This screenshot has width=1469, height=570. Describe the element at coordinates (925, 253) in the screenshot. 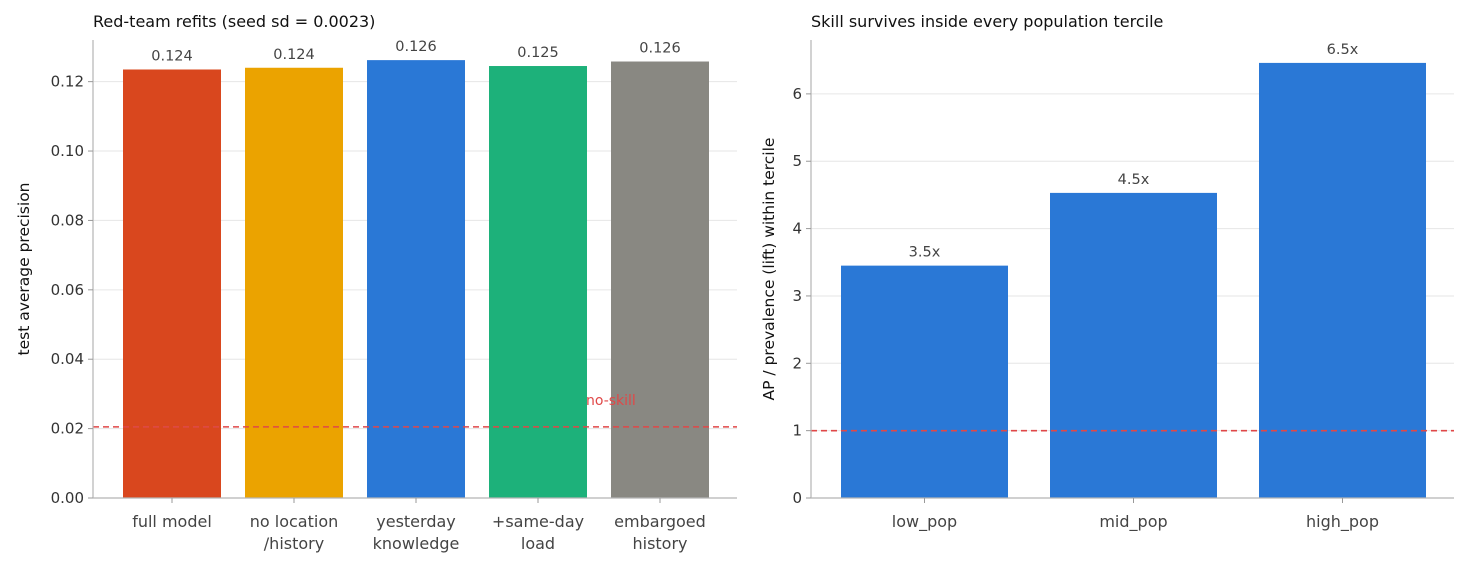

I see `data-label: 3.5x` at that location.